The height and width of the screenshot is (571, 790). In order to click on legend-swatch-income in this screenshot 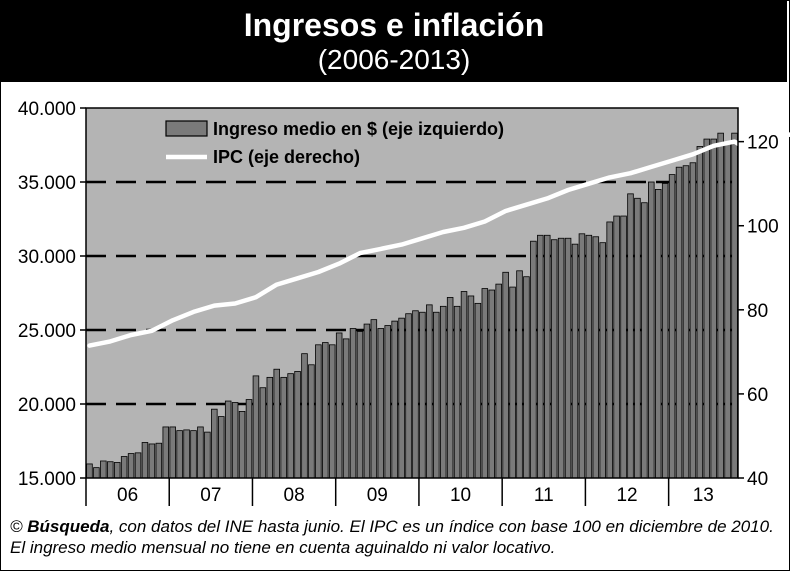, I will do `click(186, 128)`.